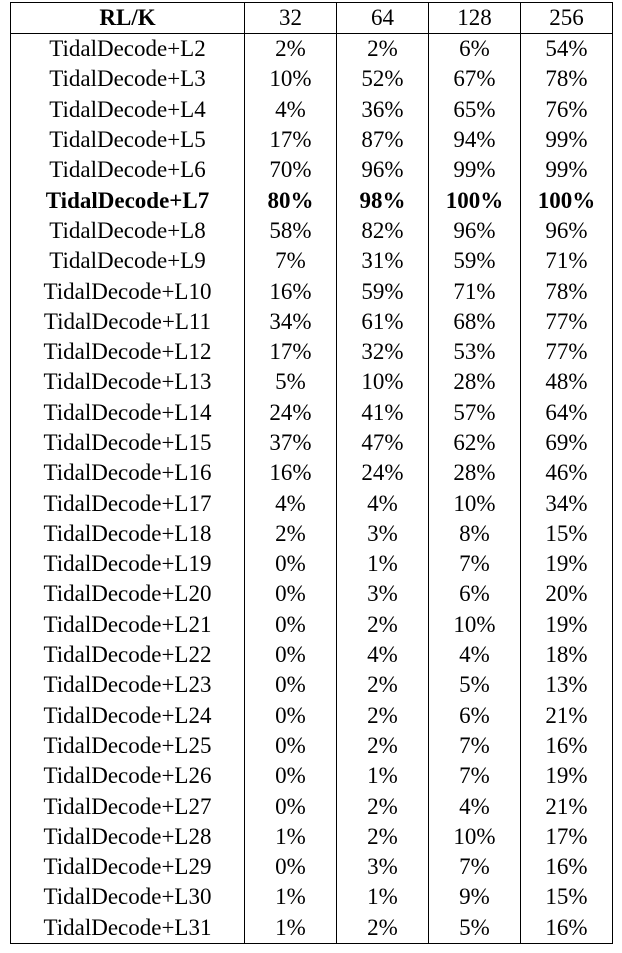 The width and height of the screenshot is (622, 953). What do you see at coordinates (127, 473) in the screenshot?
I see `row-label: TidalDecode+L16` at bounding box center [127, 473].